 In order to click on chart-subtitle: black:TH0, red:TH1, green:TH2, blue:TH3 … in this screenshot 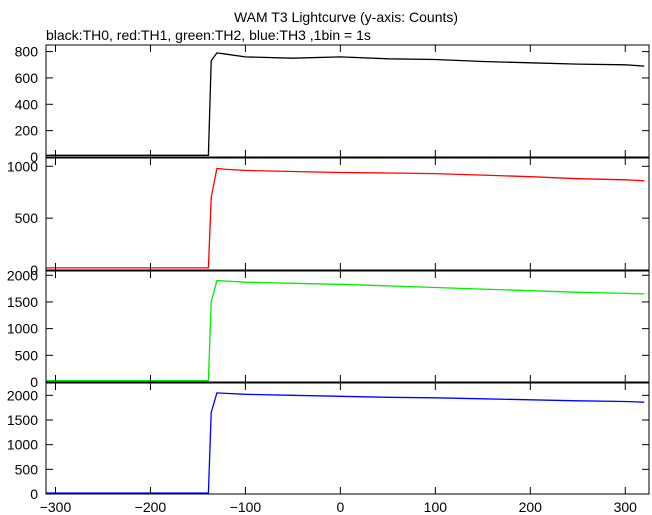, I will do `click(208, 35)`.